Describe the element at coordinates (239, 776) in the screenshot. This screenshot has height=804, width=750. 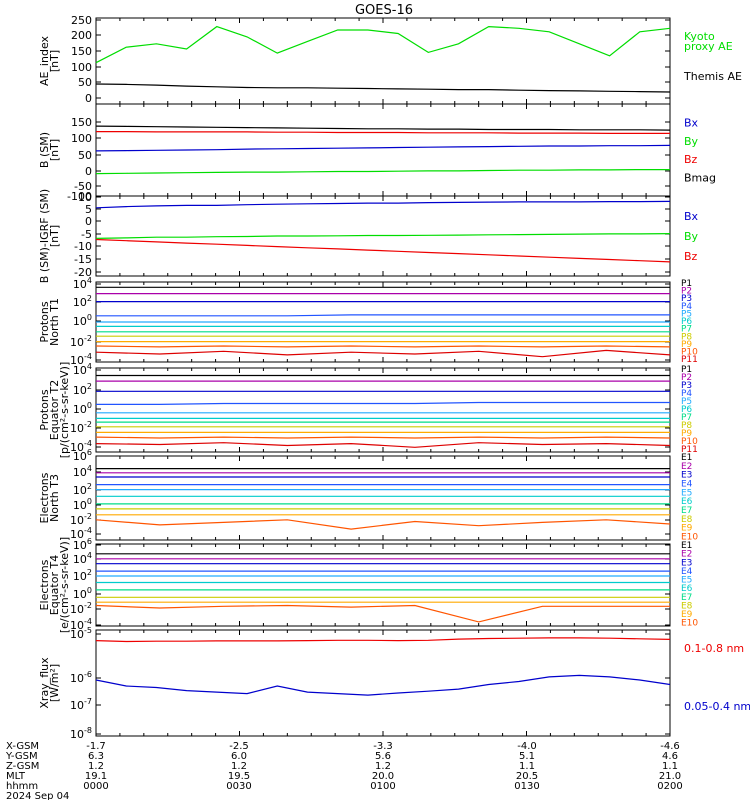
I see `footer-value: 19.5` at that location.